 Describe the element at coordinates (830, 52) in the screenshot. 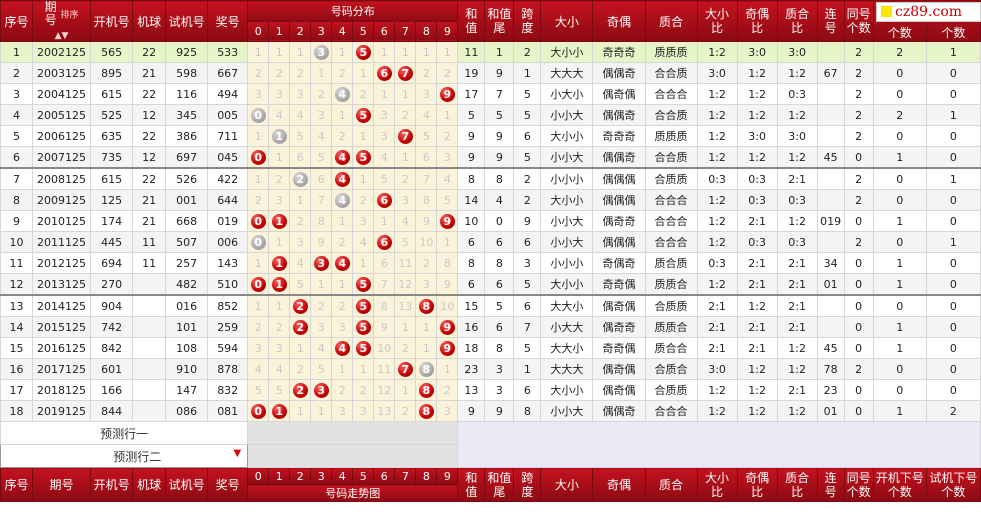

I see `cell-consec` at that location.